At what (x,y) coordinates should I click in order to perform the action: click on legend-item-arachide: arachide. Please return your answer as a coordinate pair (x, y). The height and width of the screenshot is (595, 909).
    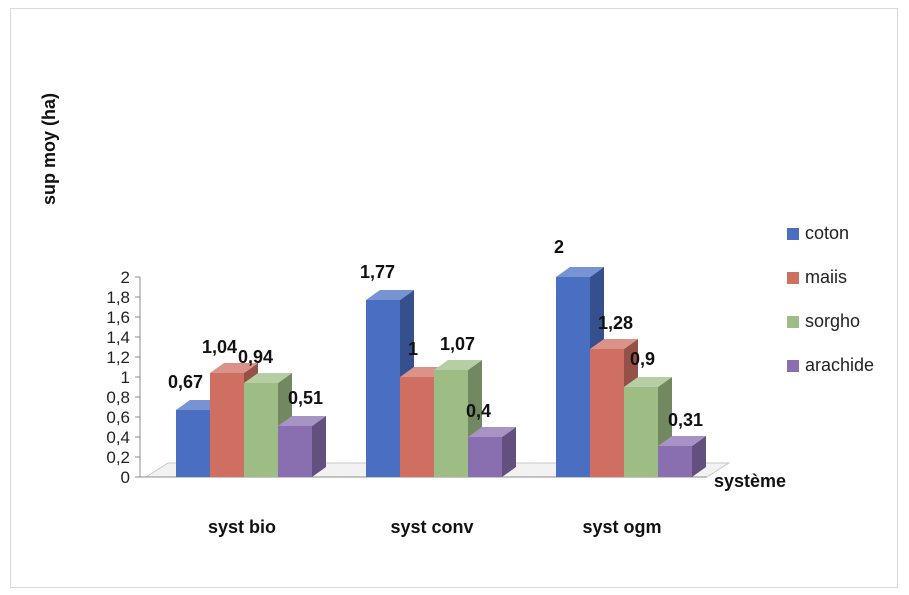
    Looking at the image, I should click on (830, 365).